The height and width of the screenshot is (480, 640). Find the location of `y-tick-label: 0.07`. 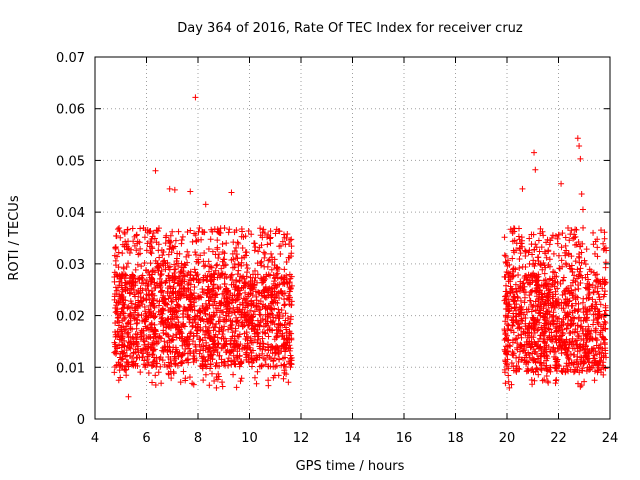

y-tick-label: 0.07 is located at coordinates (70, 58).